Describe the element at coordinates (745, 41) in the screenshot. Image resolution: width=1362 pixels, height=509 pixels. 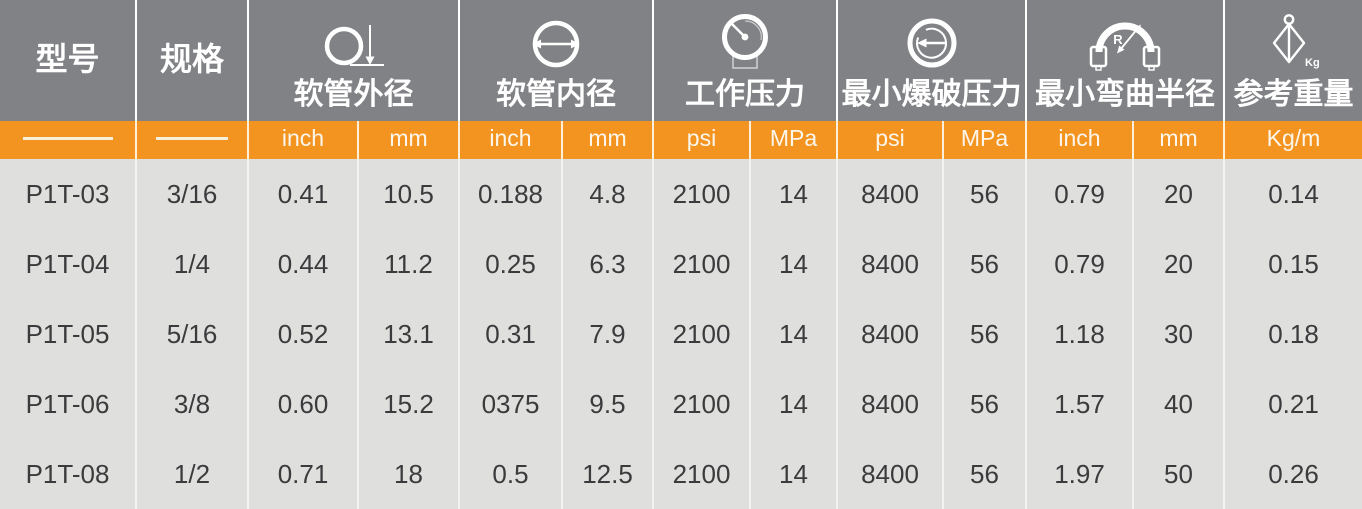
I see `pressure-gauge-icon` at that location.